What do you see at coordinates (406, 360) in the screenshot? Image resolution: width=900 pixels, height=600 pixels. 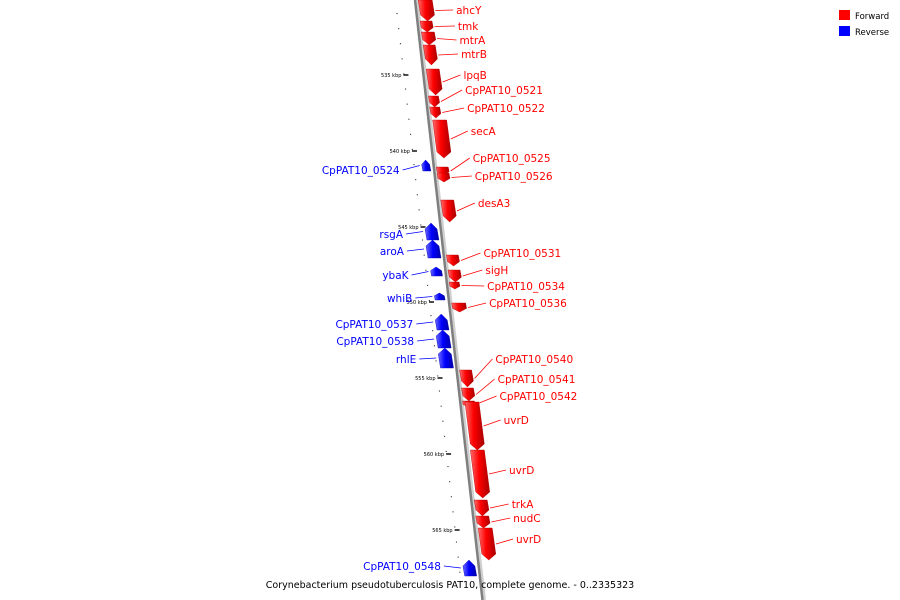 I see `feature-label-rhle: rhlE` at bounding box center [406, 360].